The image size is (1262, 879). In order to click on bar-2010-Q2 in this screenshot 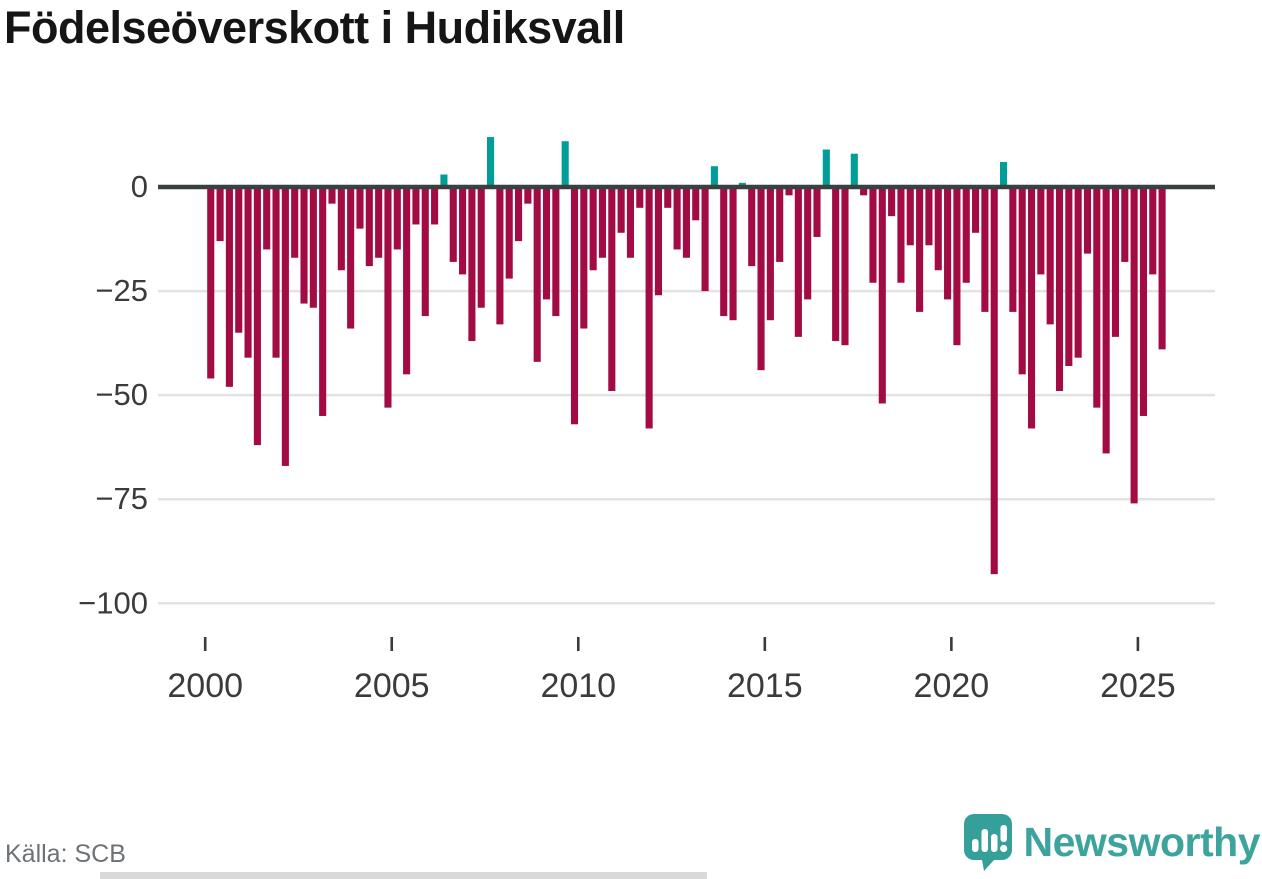, I will do `click(593, 229)`.